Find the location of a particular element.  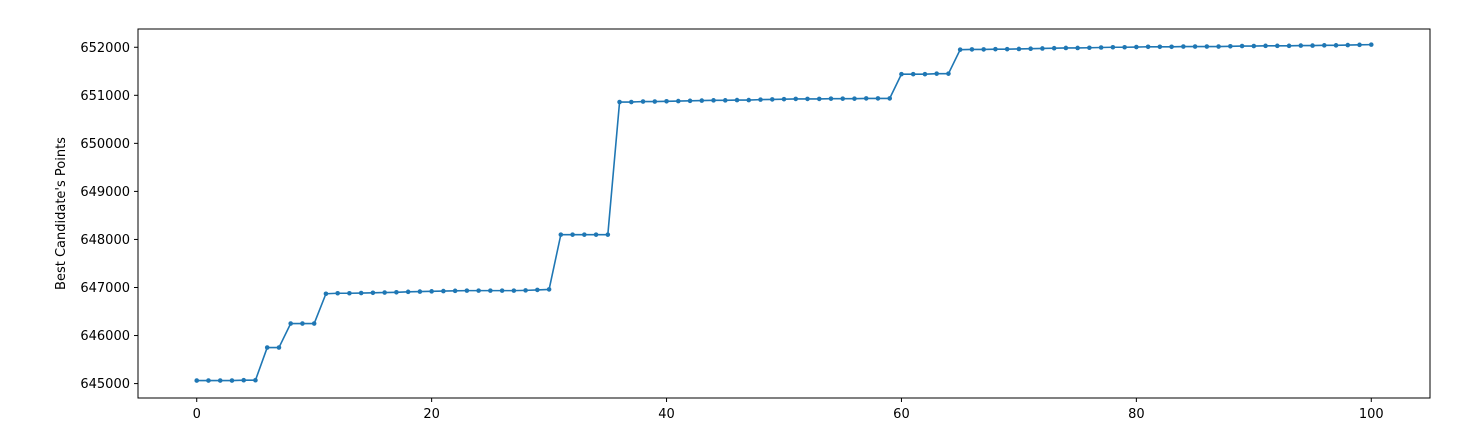

x-tick-label: 40 is located at coordinates (666, 414).